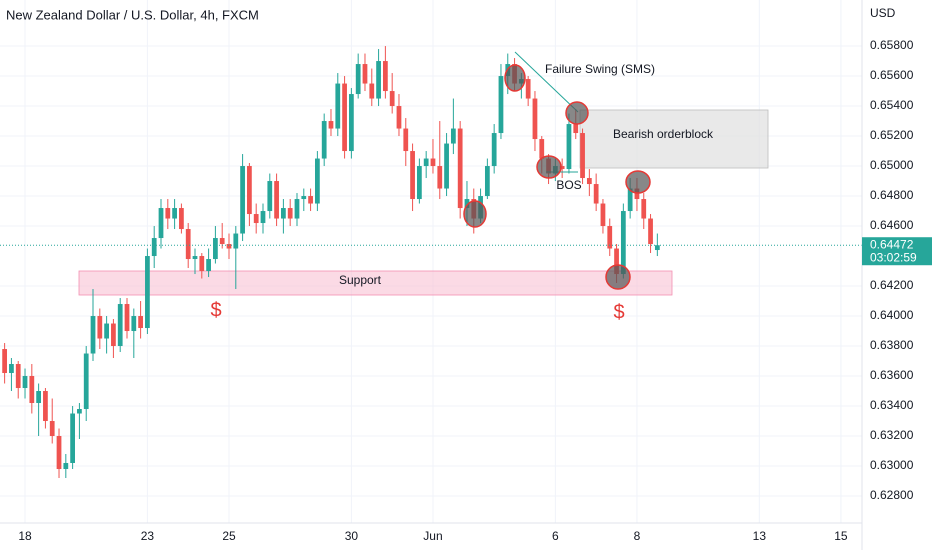 Image resolution: width=932 pixels, height=550 pixels. I want to click on x-tick-label: 18, so click(25, 536).